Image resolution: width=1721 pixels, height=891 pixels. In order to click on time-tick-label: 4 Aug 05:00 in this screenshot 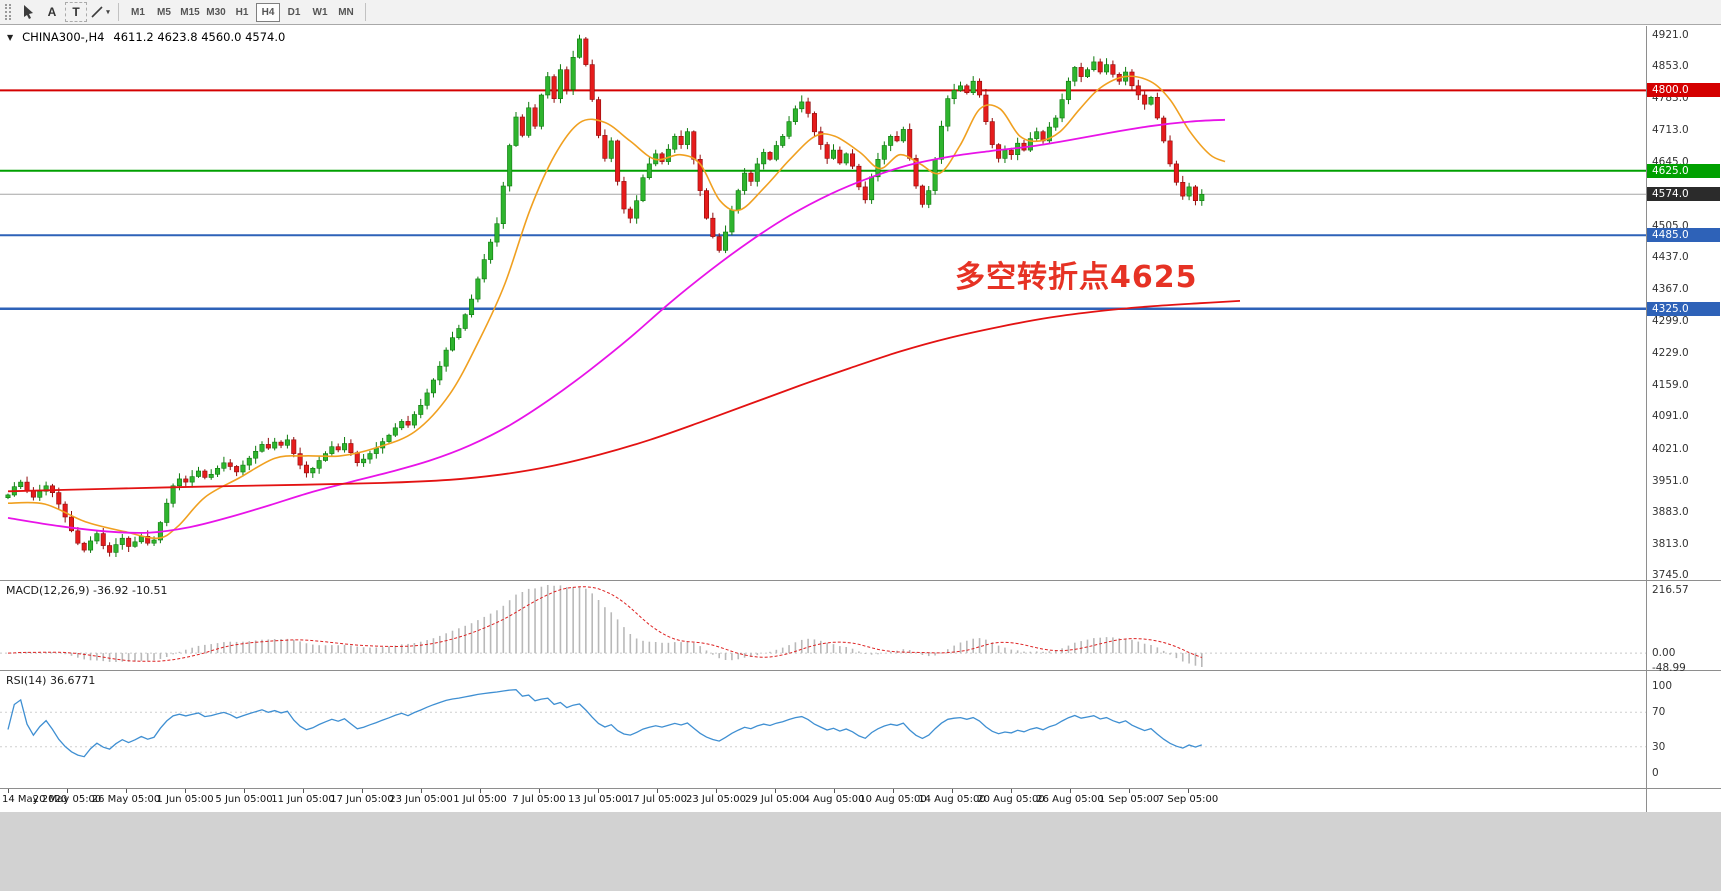, I will do `click(834, 799)`.